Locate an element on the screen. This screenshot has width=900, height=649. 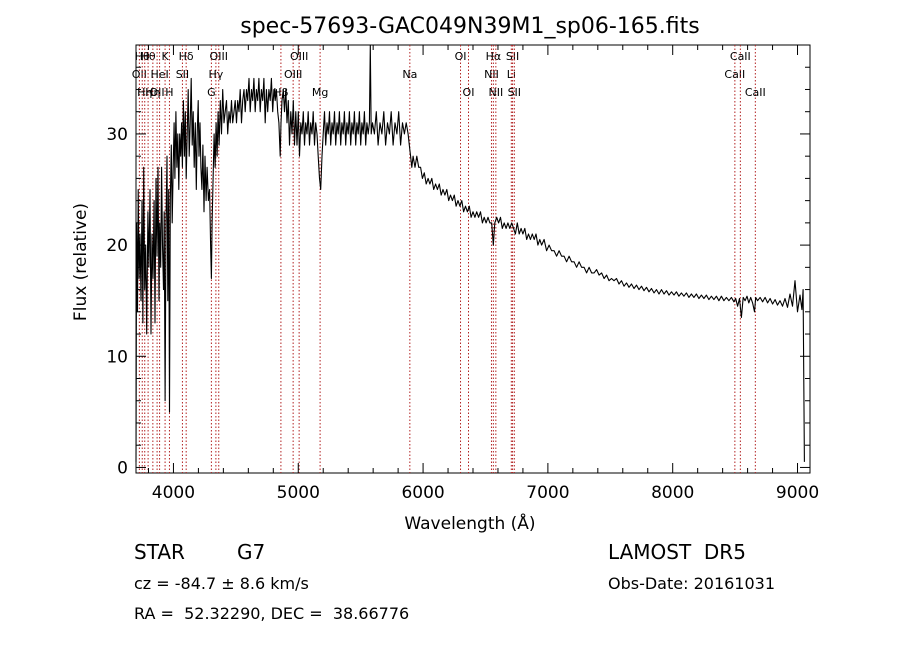
marker-label: Hη is located at coordinates (152, 92).